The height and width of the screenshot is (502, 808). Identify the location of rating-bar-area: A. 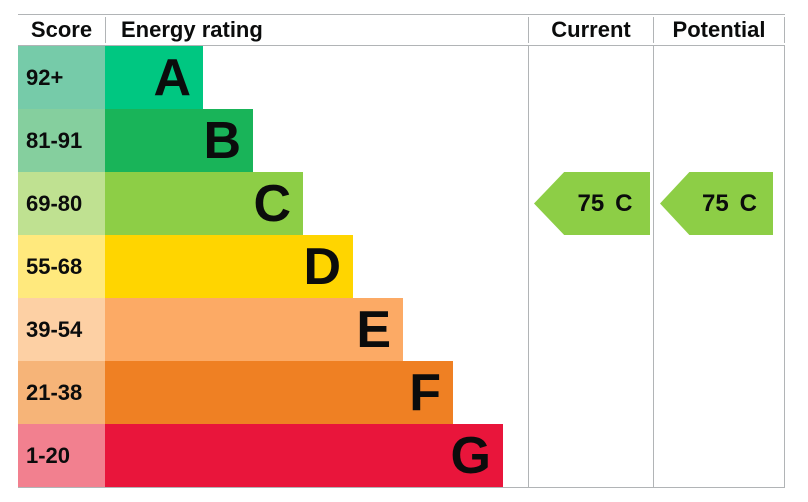
(316, 77).